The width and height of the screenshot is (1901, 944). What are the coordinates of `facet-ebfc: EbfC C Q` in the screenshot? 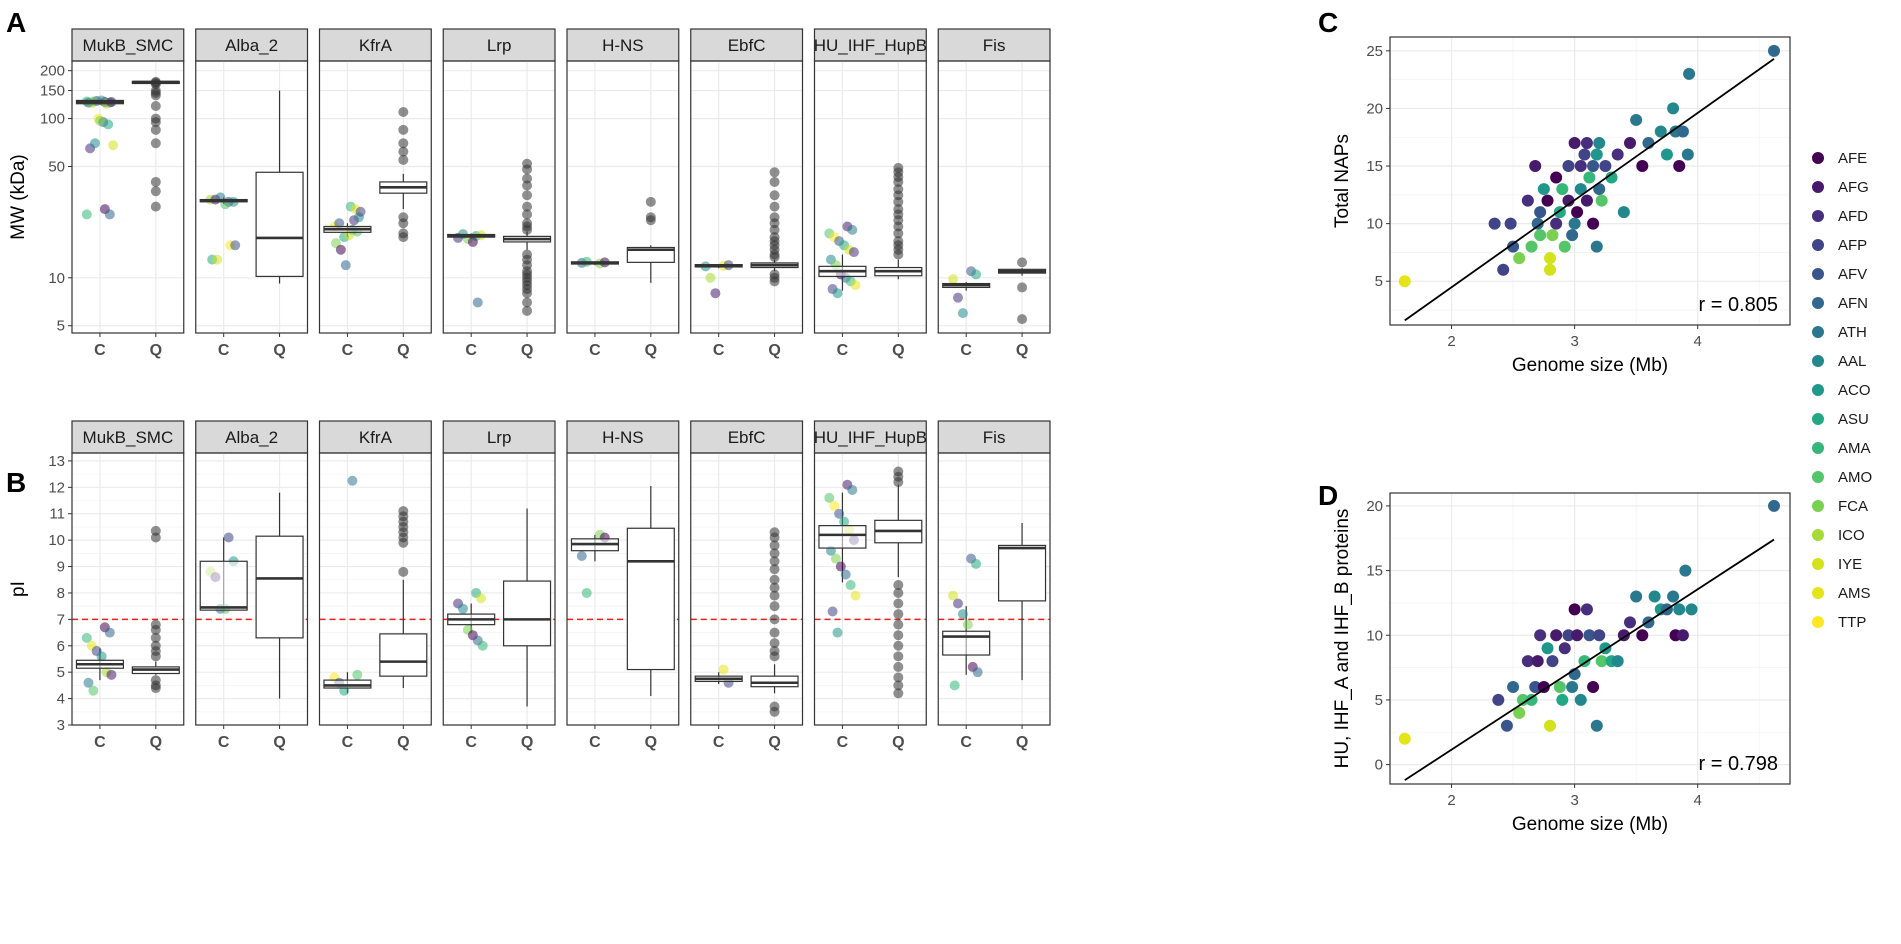 It's located at (747, 193).